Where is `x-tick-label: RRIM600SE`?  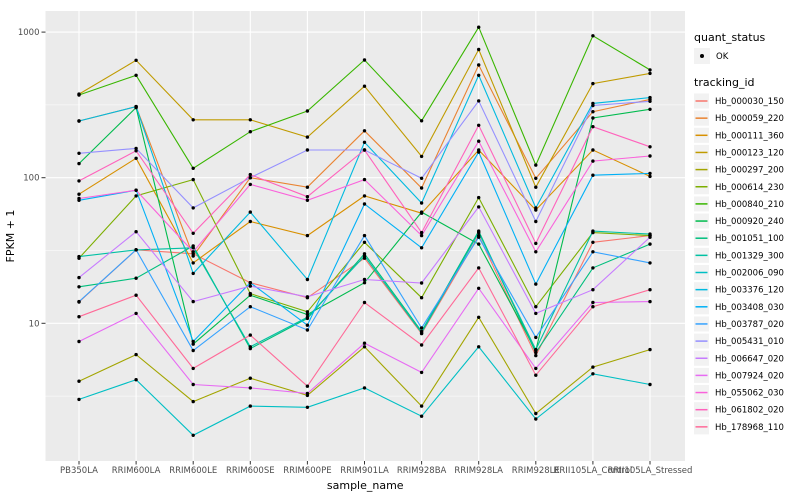
x-tick-label: RRIM600SE is located at coordinates (250, 471).